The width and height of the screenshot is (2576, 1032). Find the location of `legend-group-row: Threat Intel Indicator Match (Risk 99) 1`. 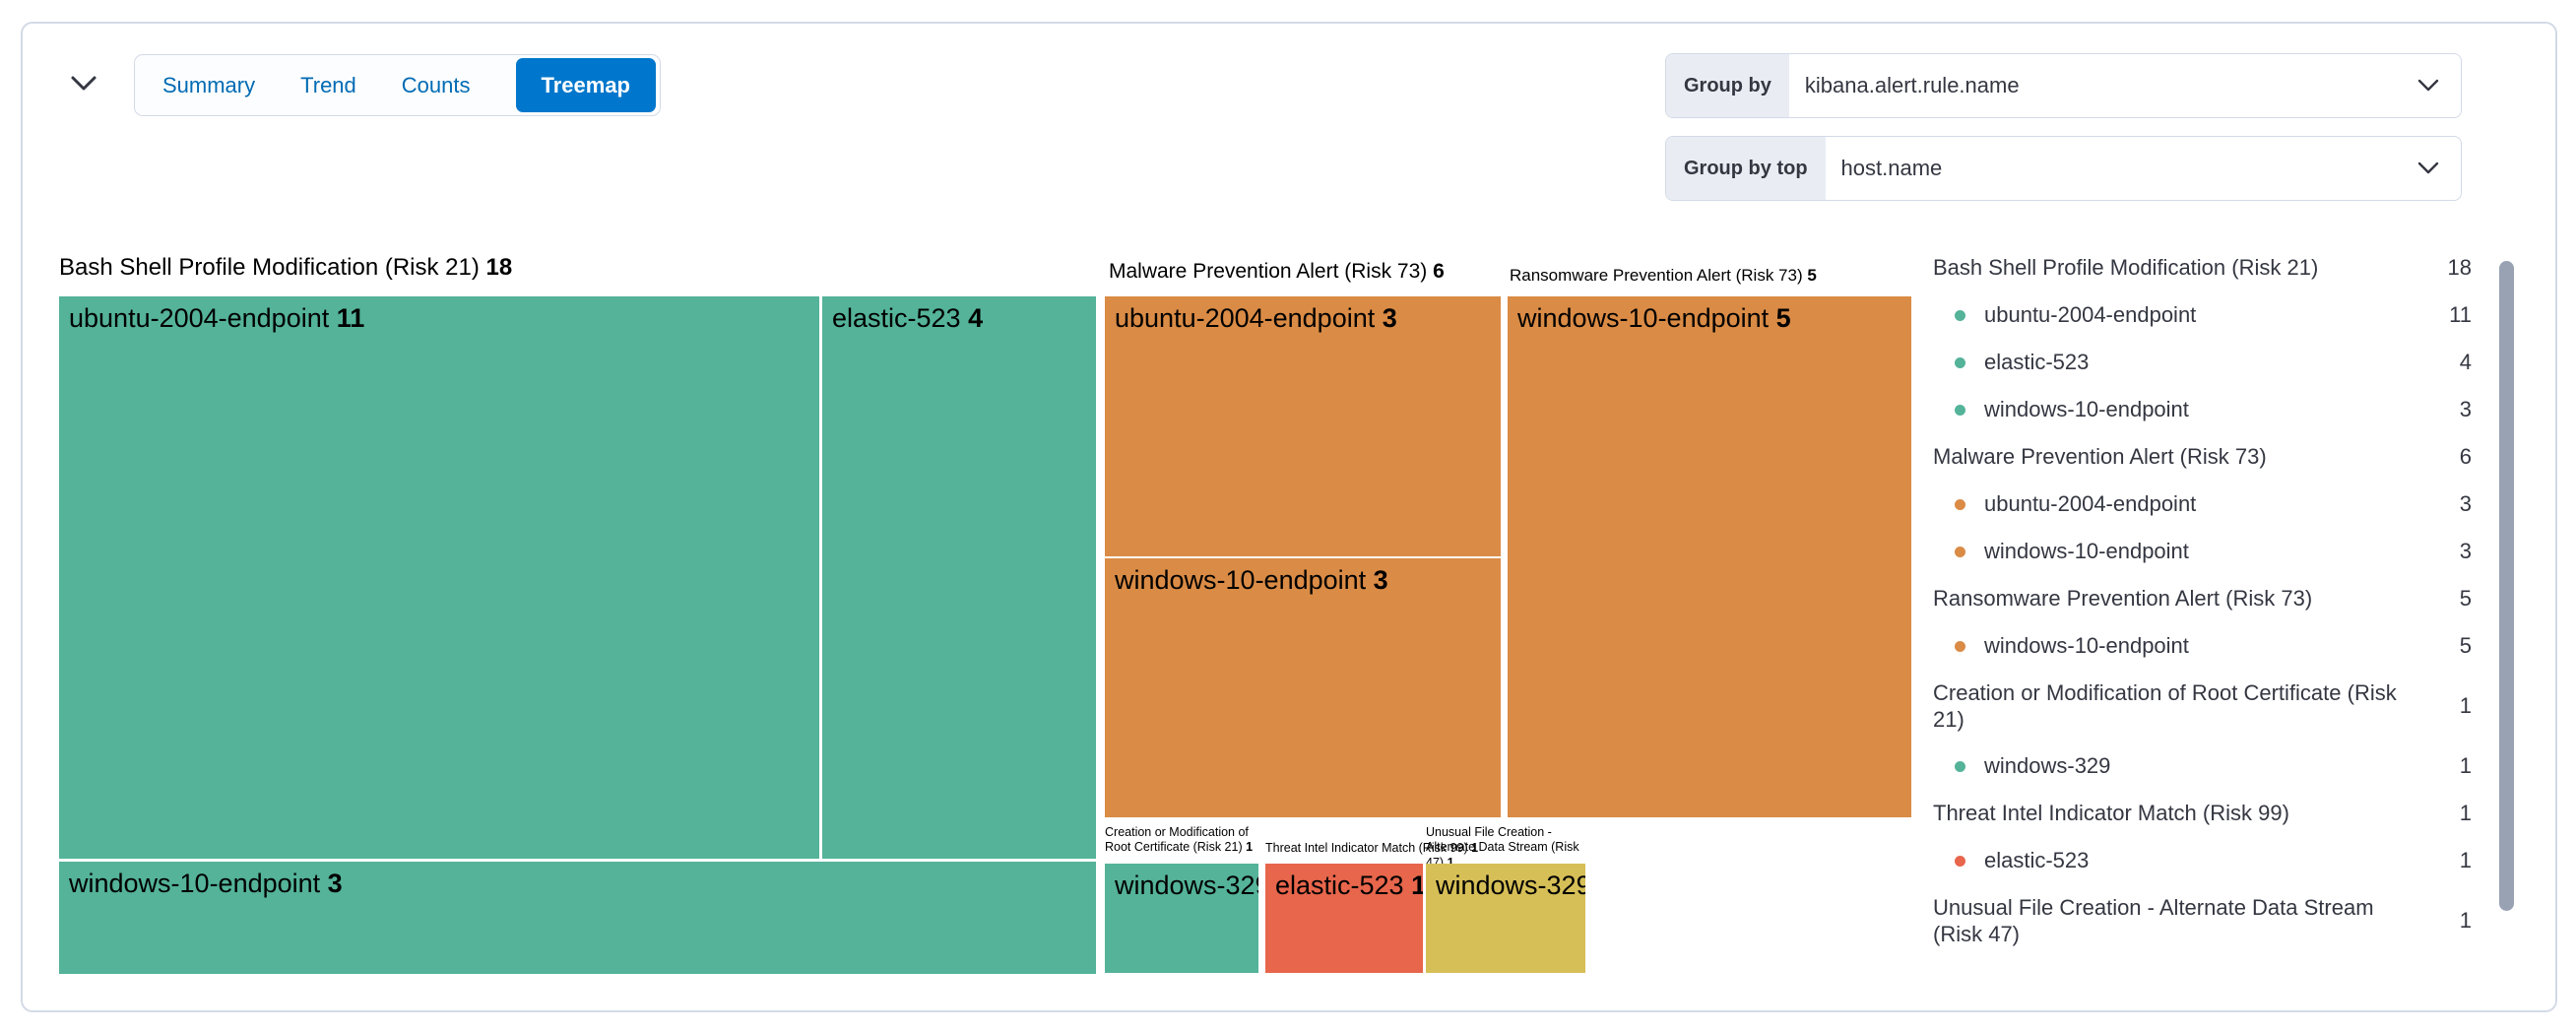

legend-group-row: Threat Intel Indicator Match (Risk 99) 1 is located at coordinates (2202, 813).